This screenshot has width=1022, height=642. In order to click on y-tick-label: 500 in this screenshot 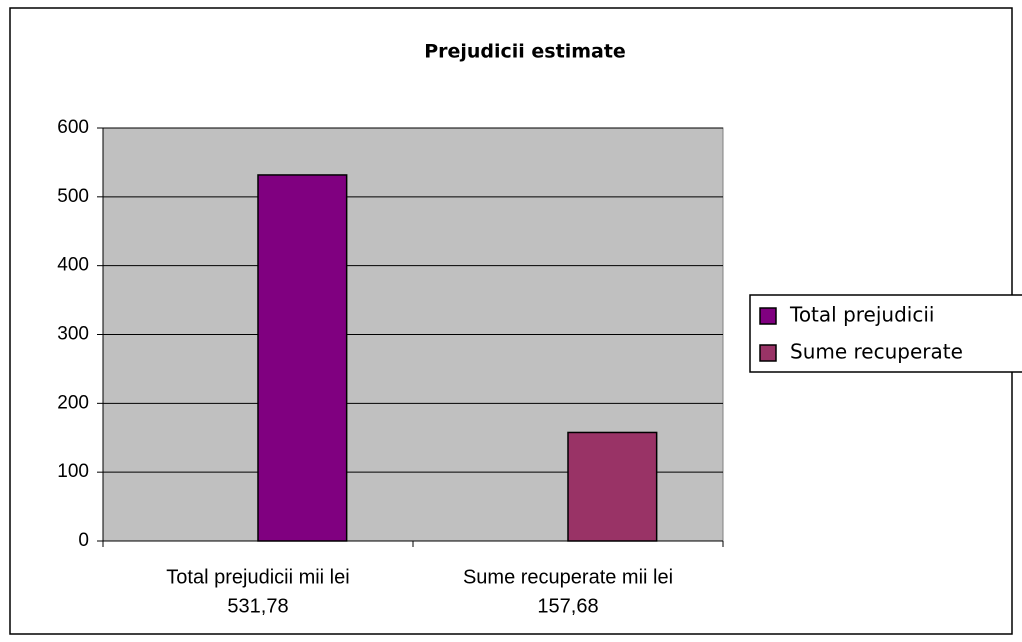, I will do `click(73, 196)`.